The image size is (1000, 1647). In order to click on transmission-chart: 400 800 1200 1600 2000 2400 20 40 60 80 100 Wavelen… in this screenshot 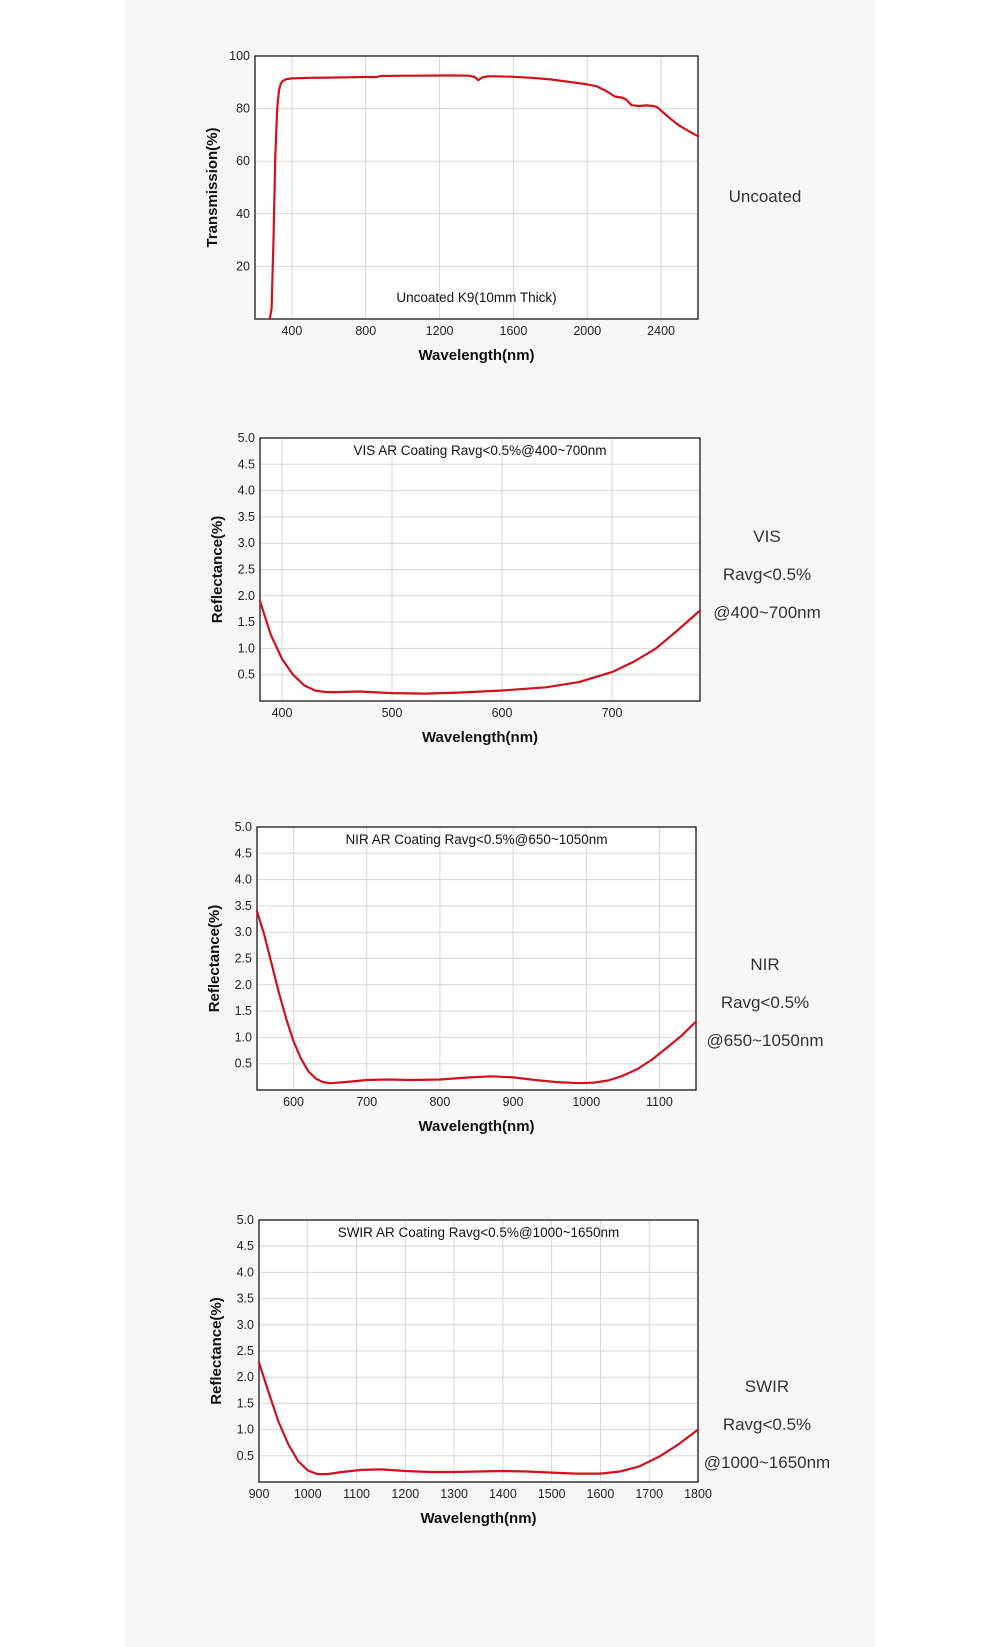, I will do `click(452, 206)`.